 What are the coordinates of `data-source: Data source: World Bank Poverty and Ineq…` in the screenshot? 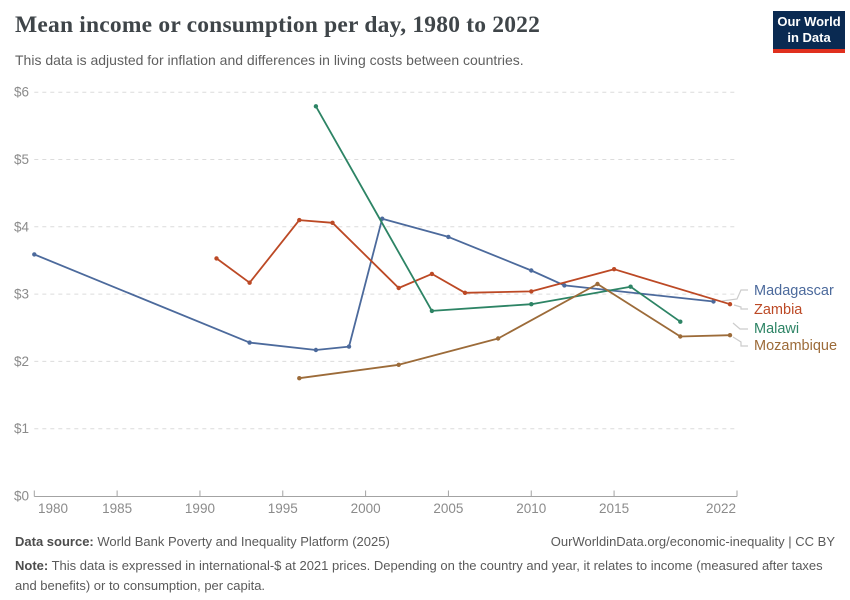 It's located at (202, 541).